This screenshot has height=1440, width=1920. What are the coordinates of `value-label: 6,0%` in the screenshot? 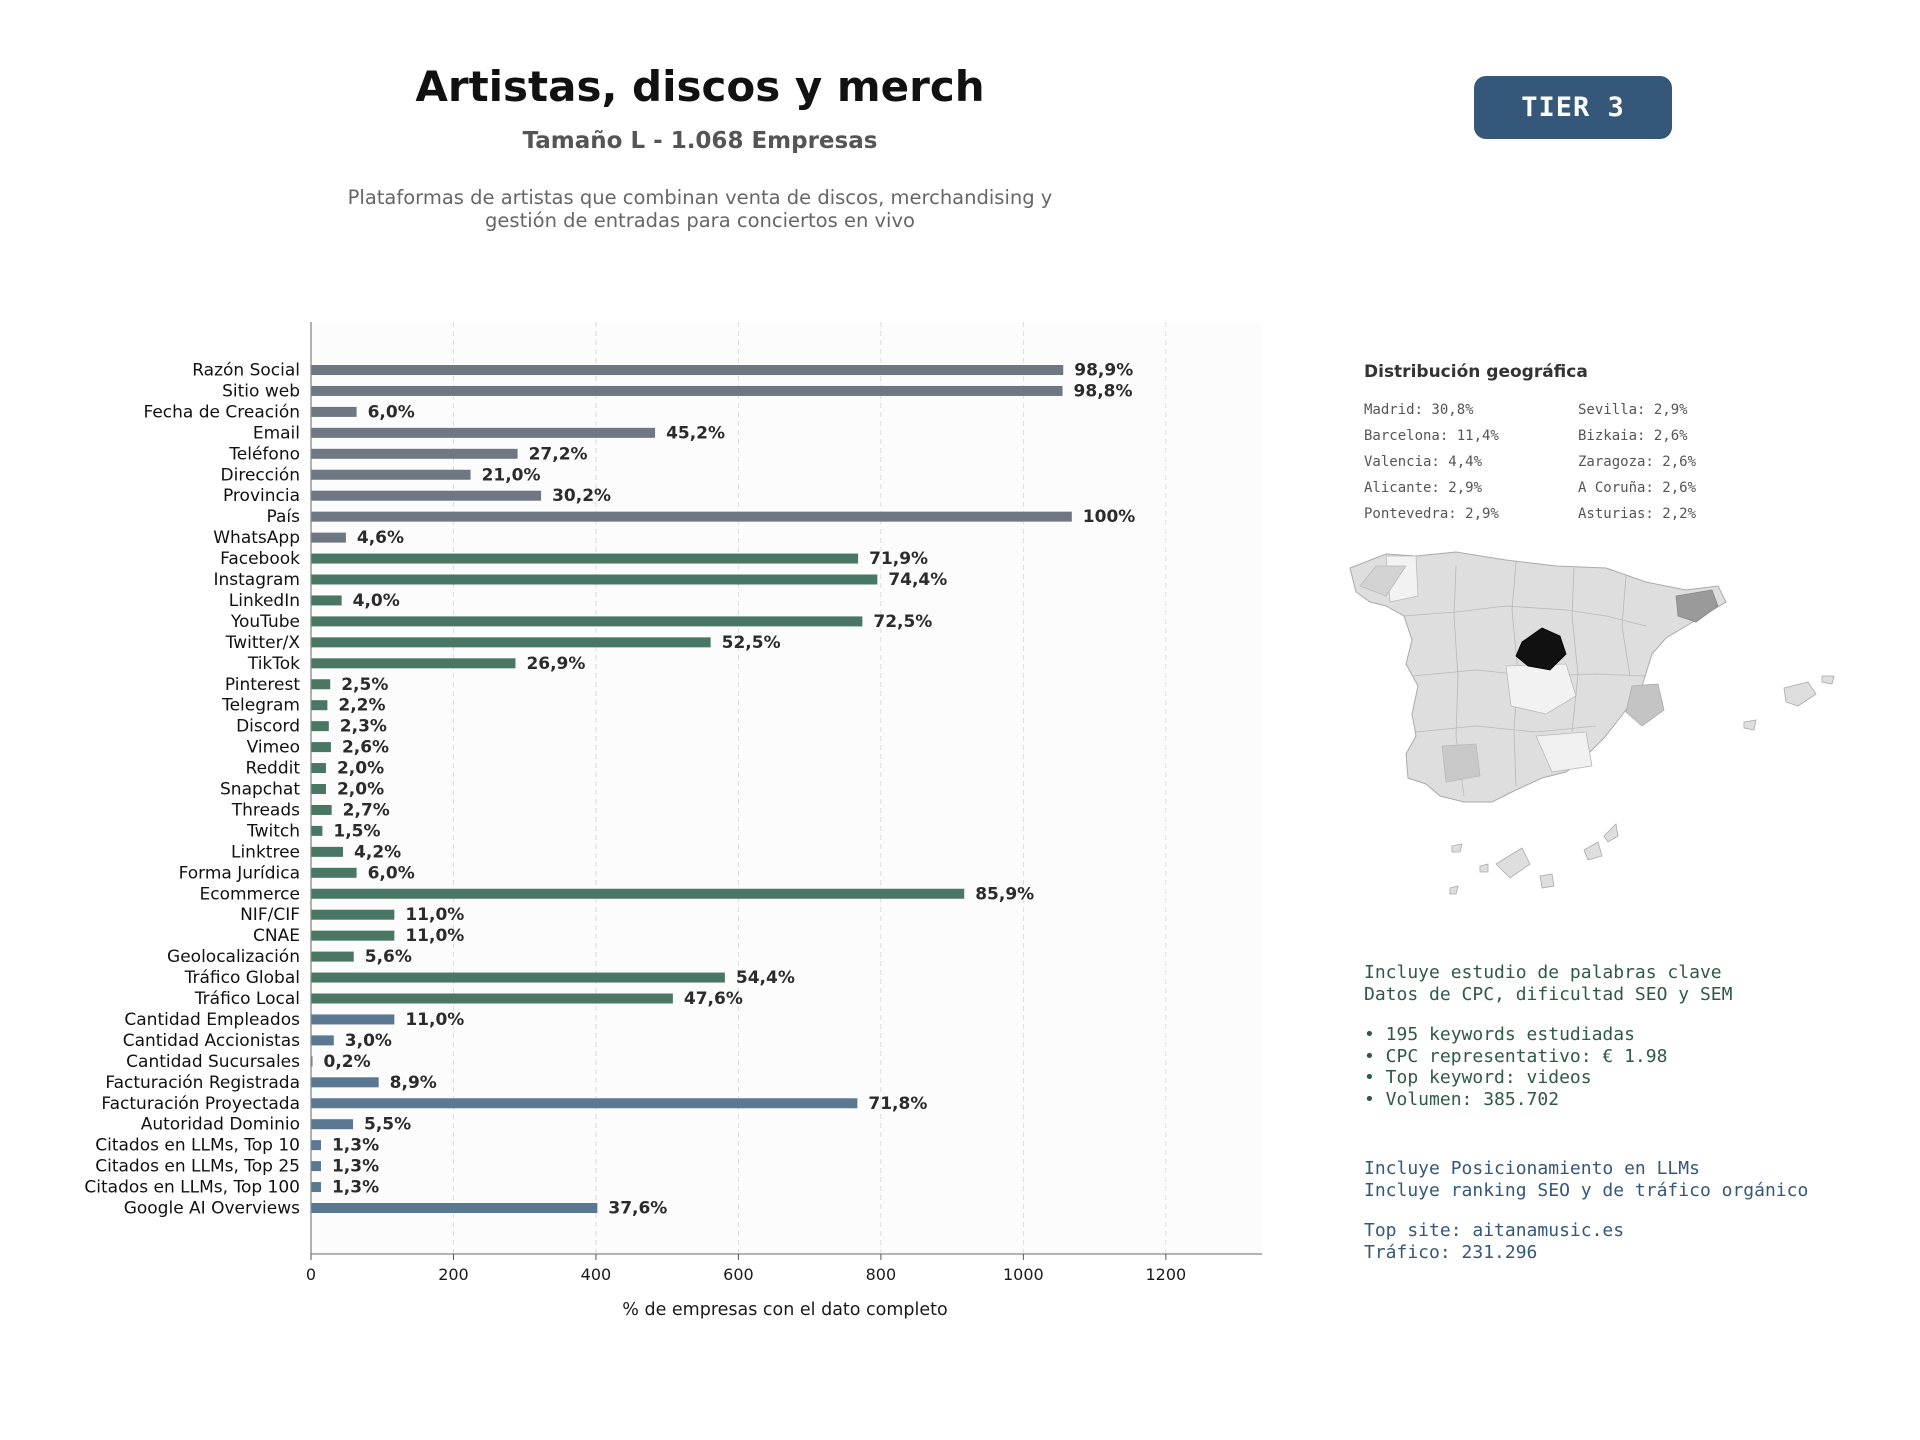 It's located at (391, 873).